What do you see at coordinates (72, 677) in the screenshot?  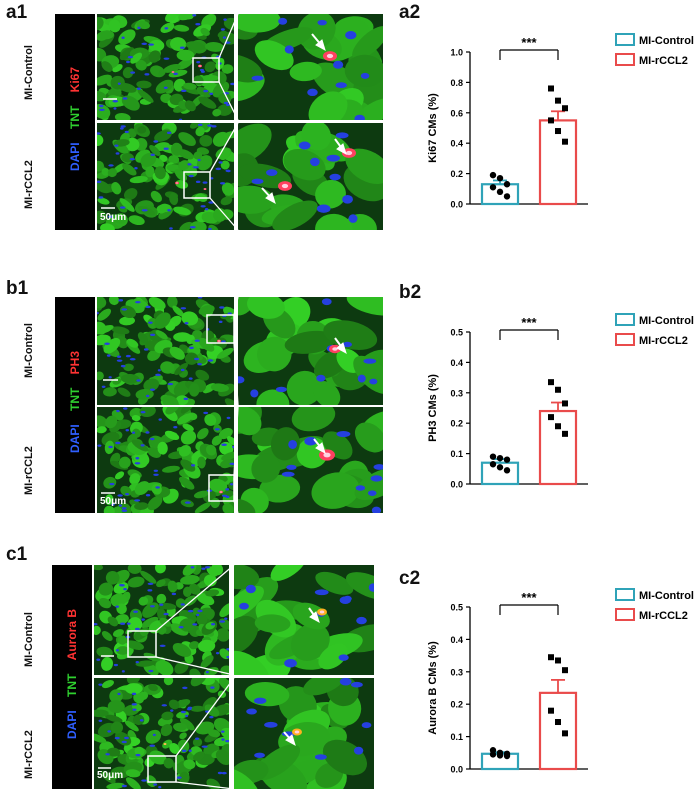 I see `stain-bar: DAPI TNT Aurora B` at bounding box center [72, 677].